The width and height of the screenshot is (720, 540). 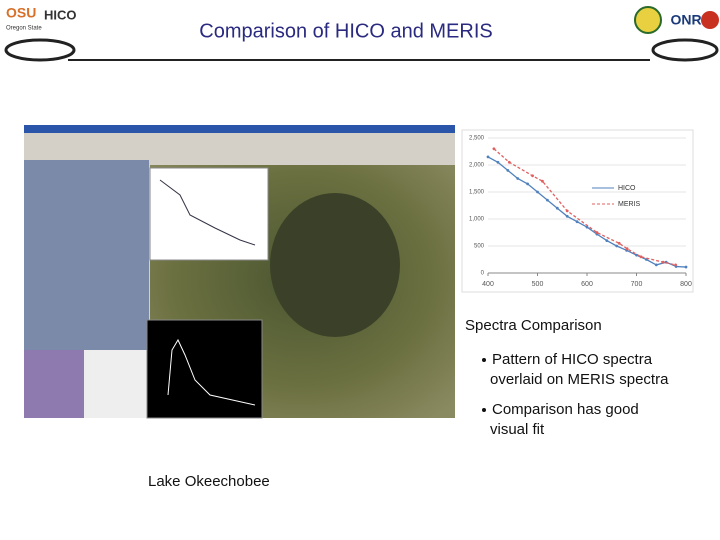 What do you see at coordinates (517, 429) in the screenshot?
I see `bullet-text: visual fit` at bounding box center [517, 429].